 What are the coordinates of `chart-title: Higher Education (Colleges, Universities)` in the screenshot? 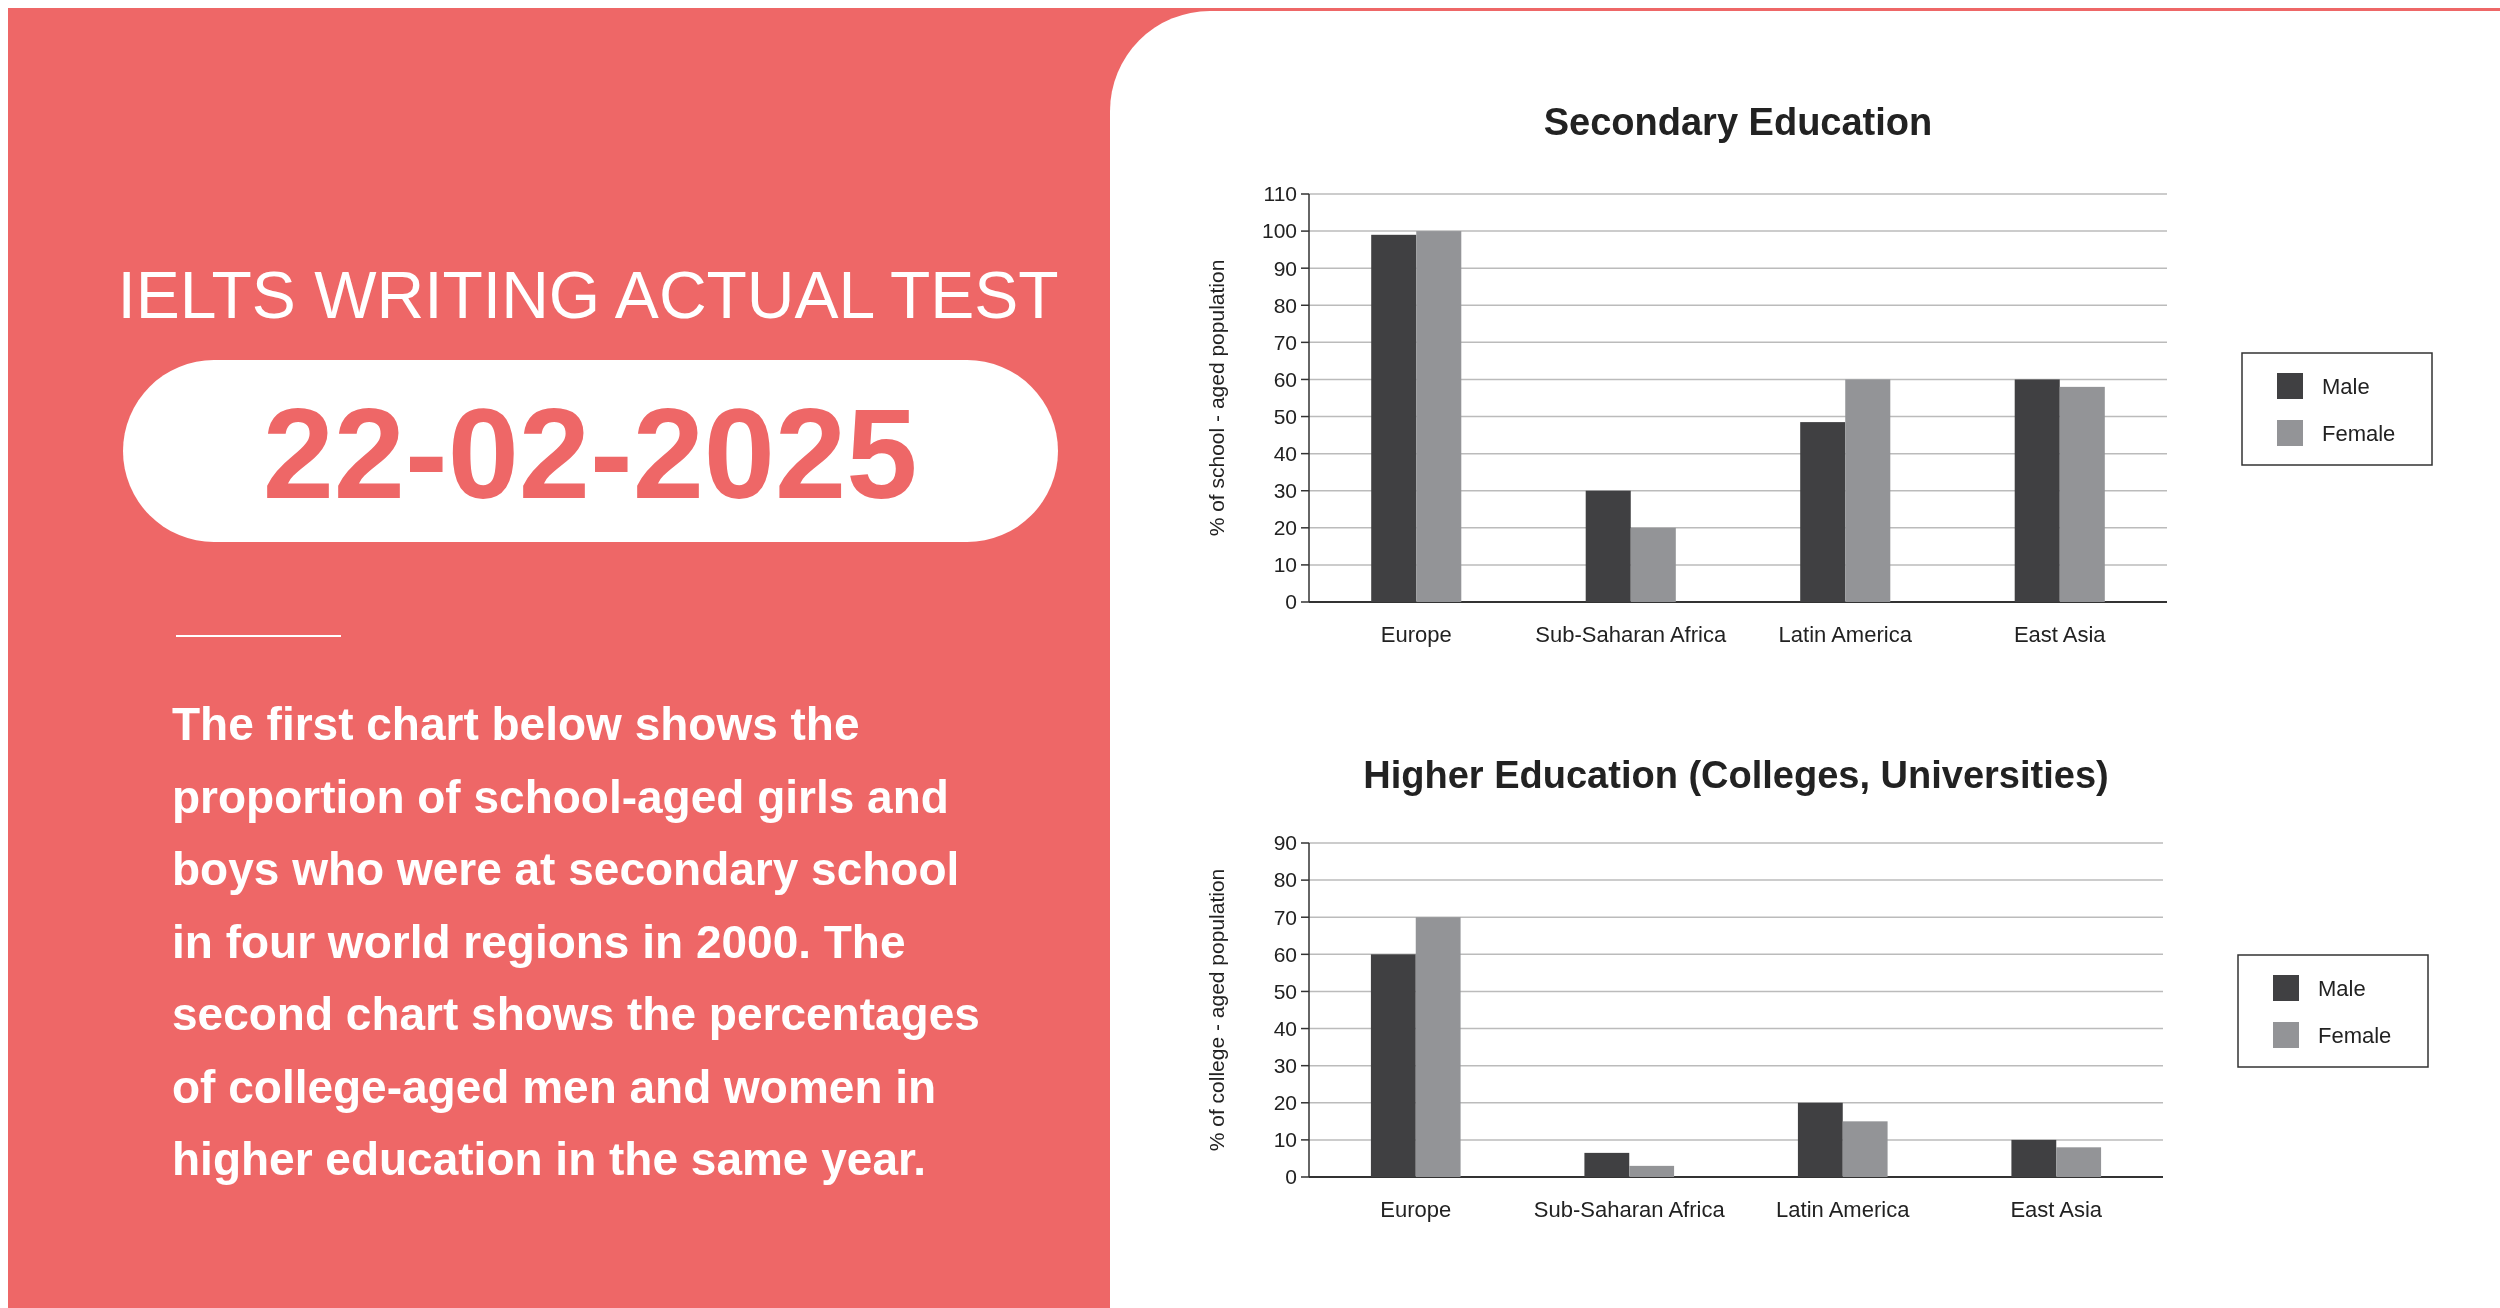 It's located at (1736, 775).